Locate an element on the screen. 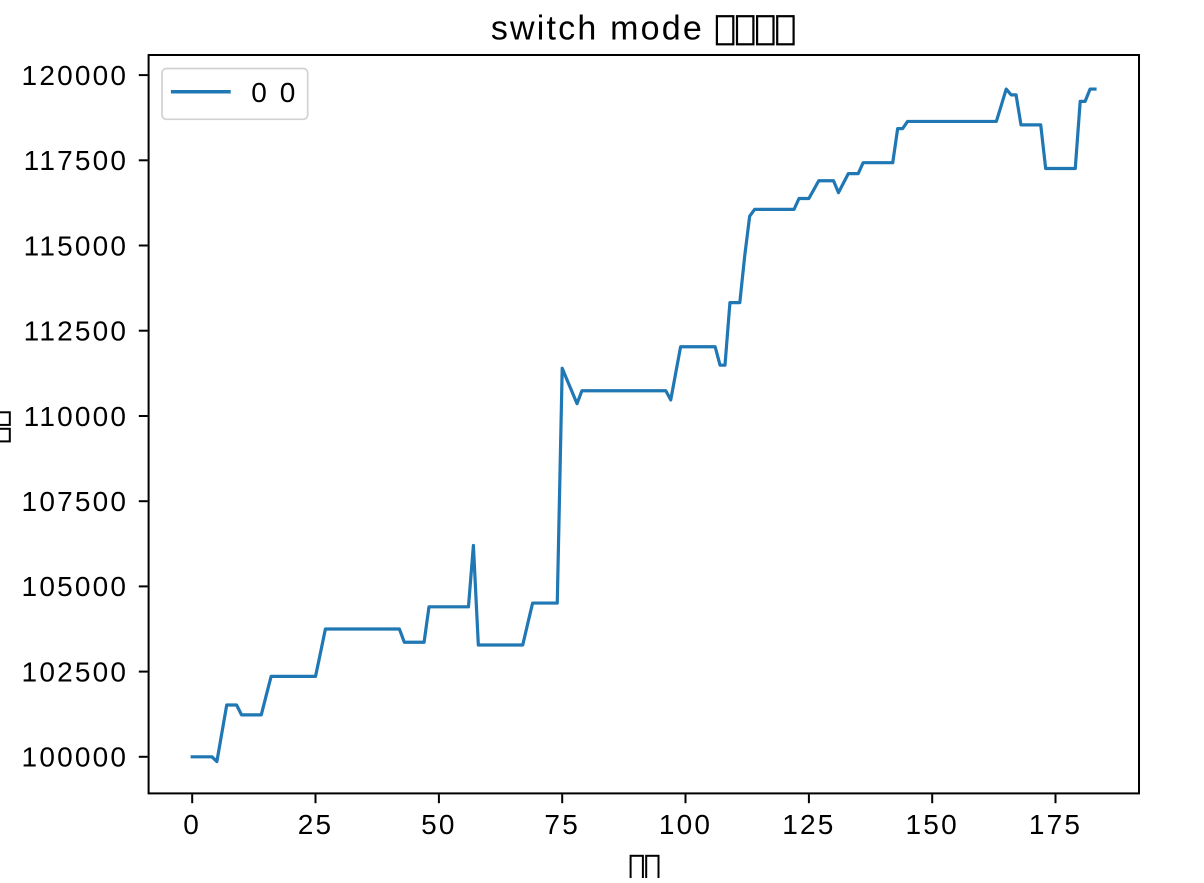 This screenshot has height=883, width=1204. svg-text: 100 is located at coordinates (685, 824).